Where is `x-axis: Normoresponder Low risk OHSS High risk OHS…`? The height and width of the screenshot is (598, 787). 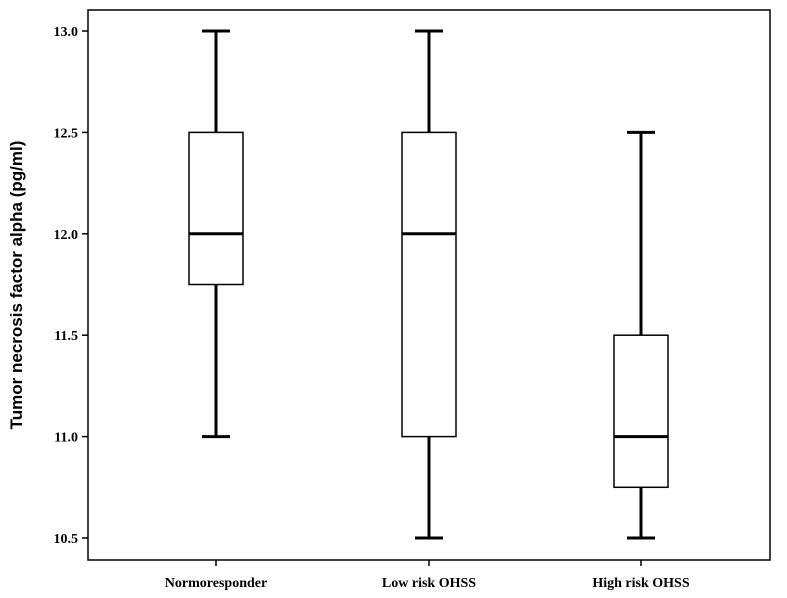 x-axis: Normoresponder Low risk OHSS High risk OHS… is located at coordinates (427, 575).